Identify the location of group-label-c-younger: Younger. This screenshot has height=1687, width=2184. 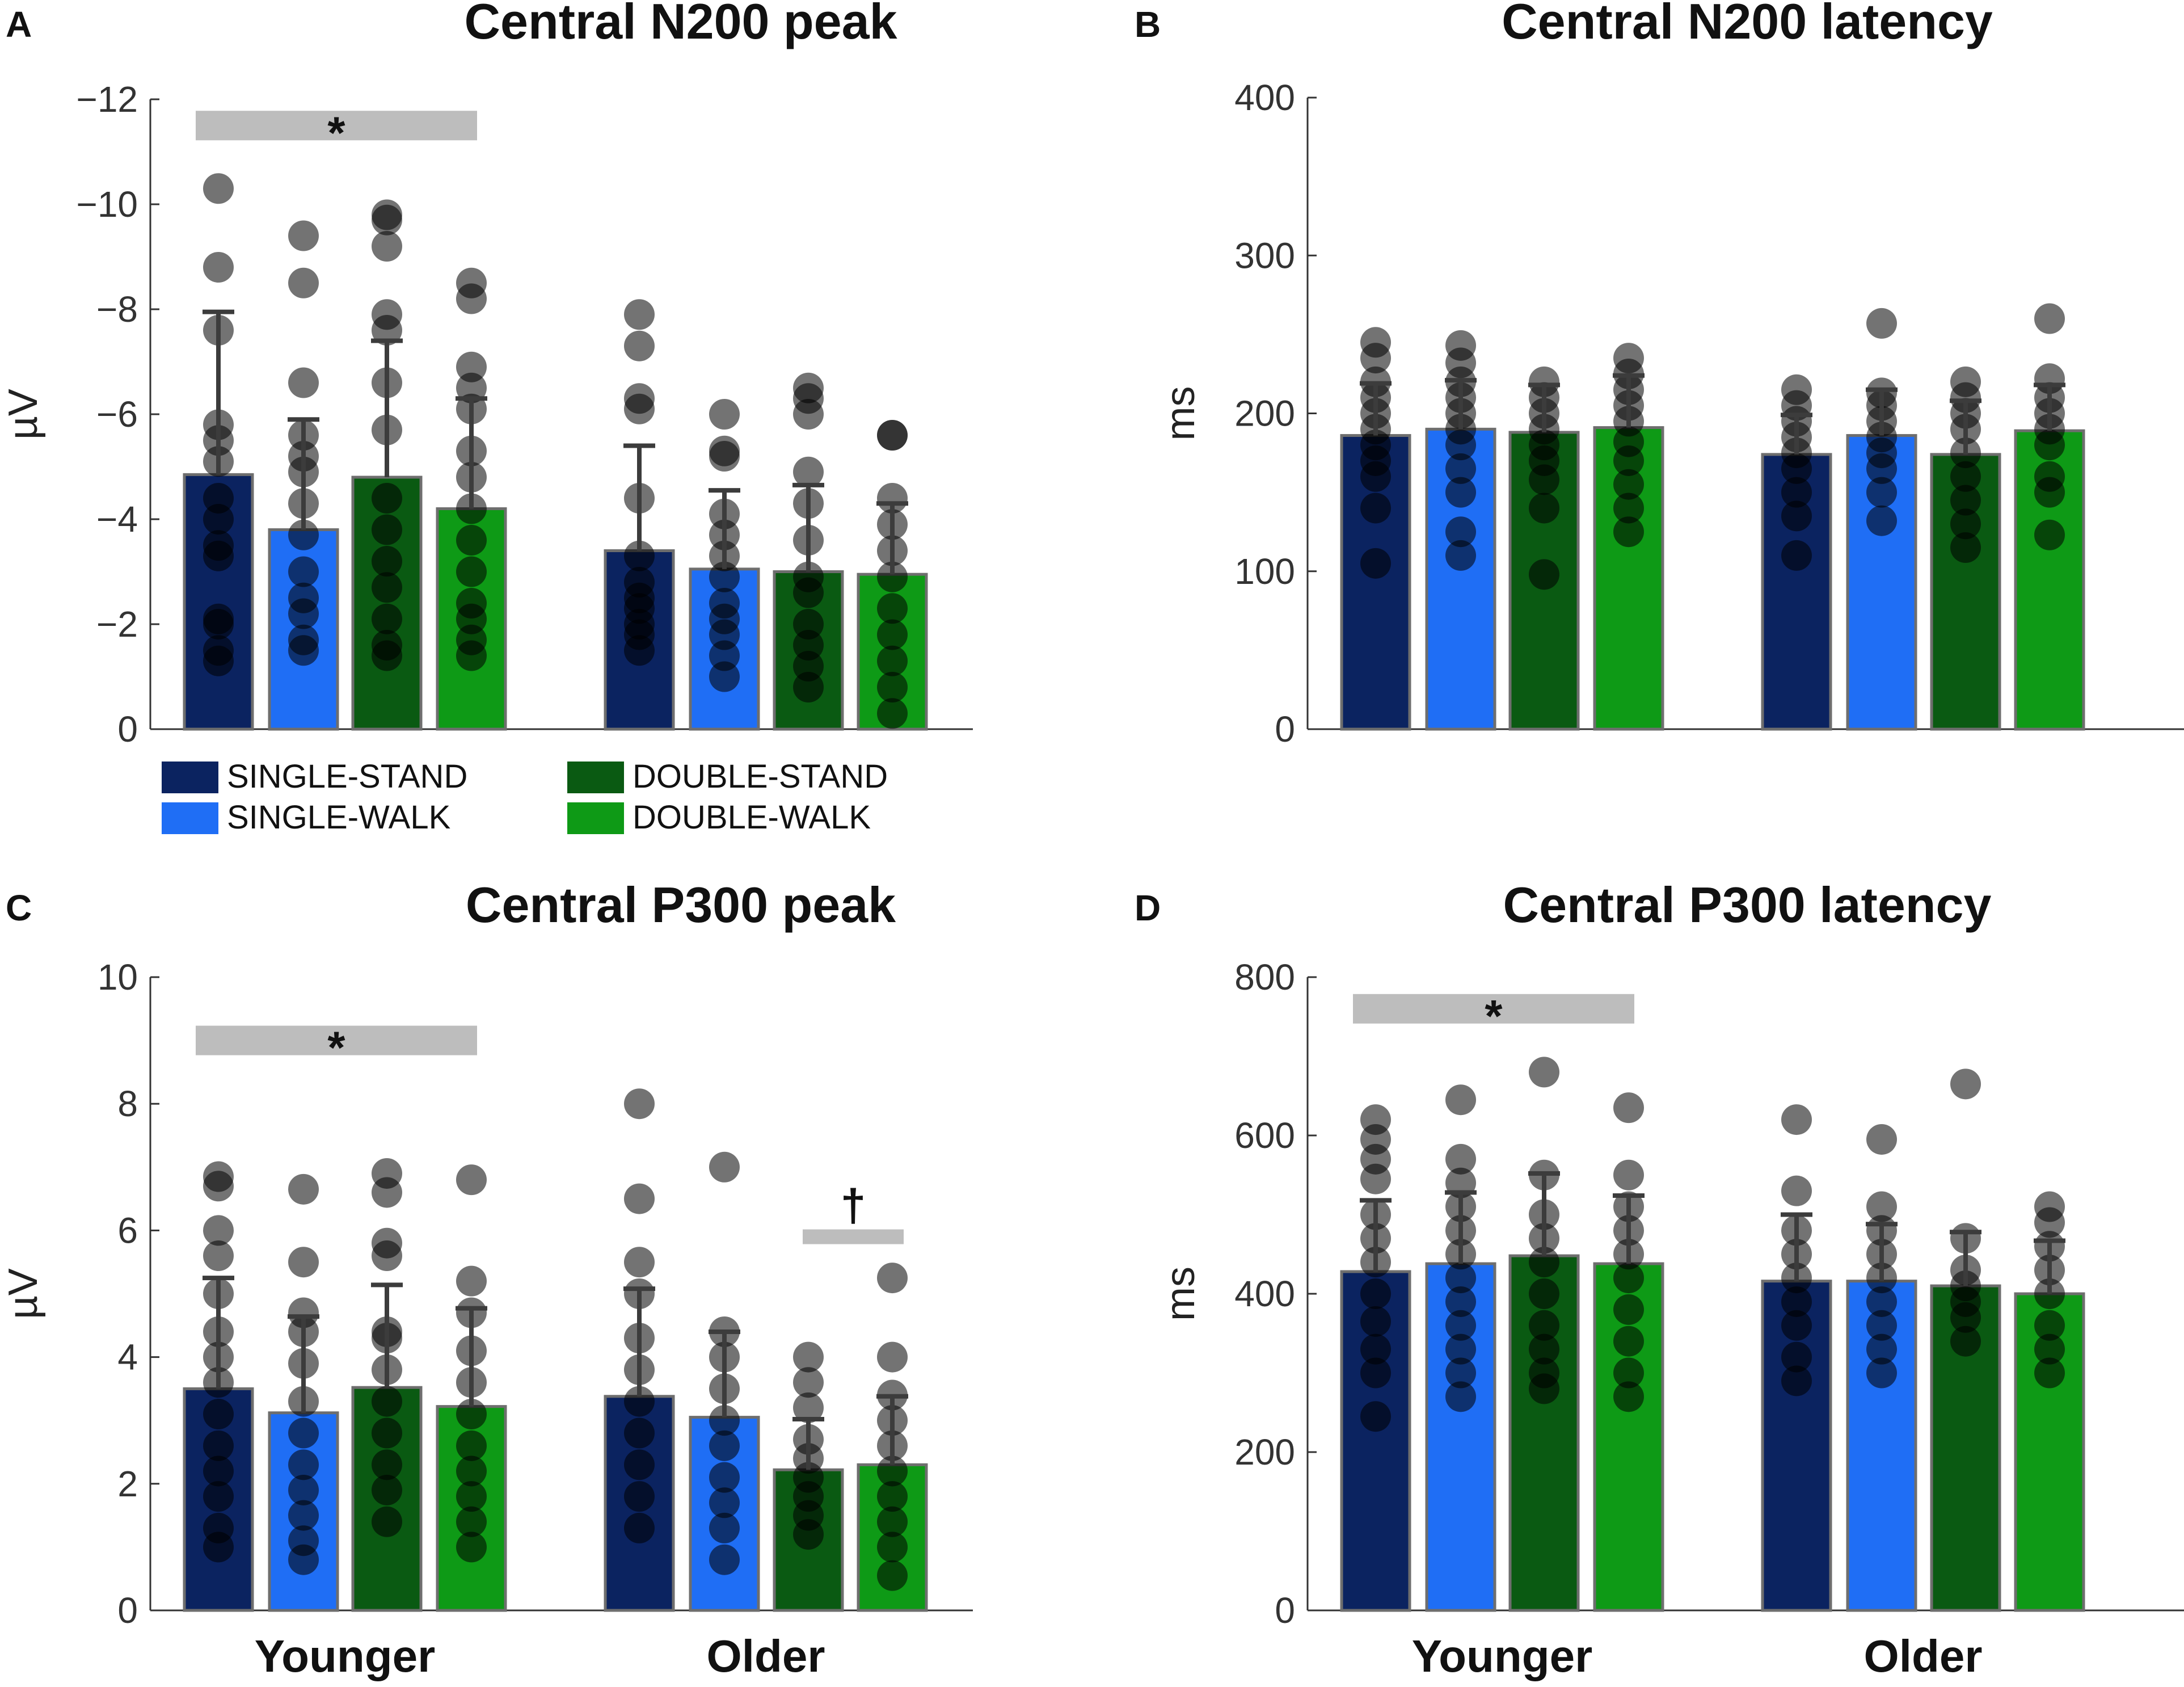
(345, 1656).